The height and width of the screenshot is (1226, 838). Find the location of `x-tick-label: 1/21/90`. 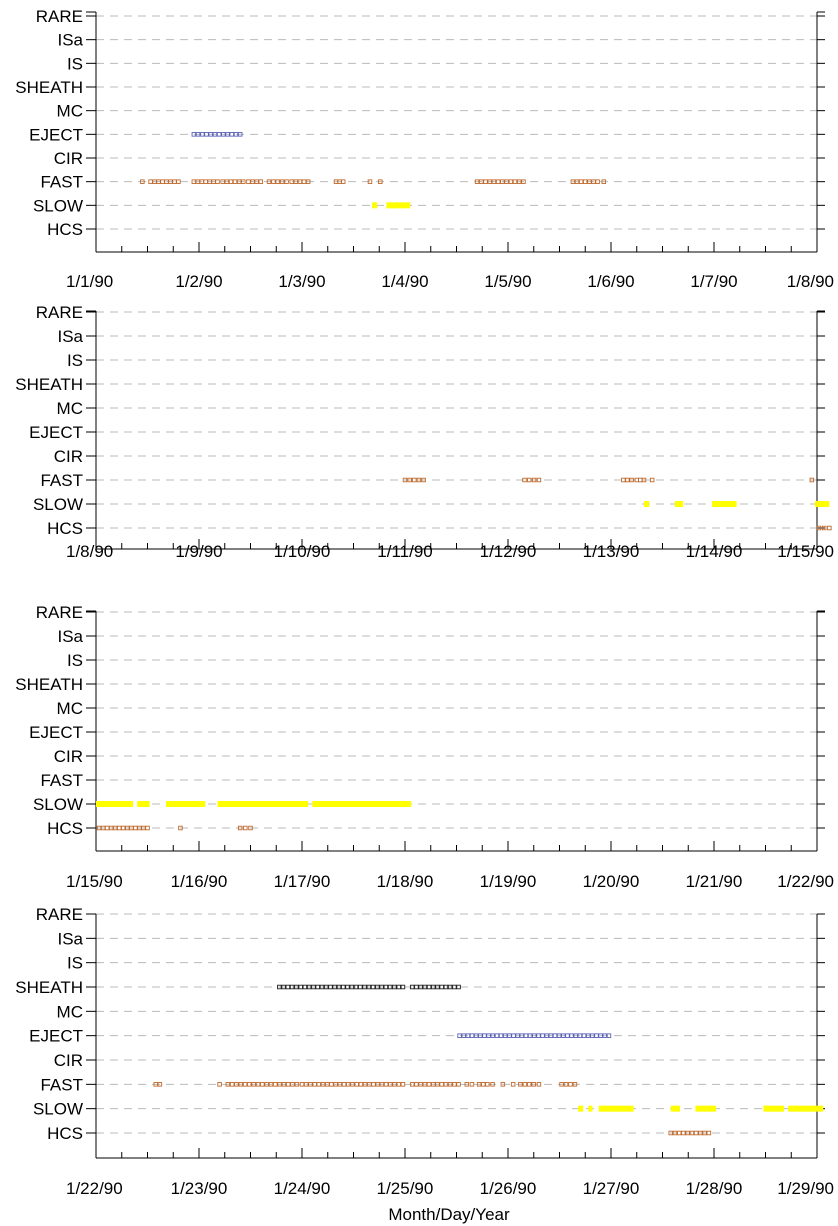

x-tick-label: 1/21/90 is located at coordinates (714, 881).